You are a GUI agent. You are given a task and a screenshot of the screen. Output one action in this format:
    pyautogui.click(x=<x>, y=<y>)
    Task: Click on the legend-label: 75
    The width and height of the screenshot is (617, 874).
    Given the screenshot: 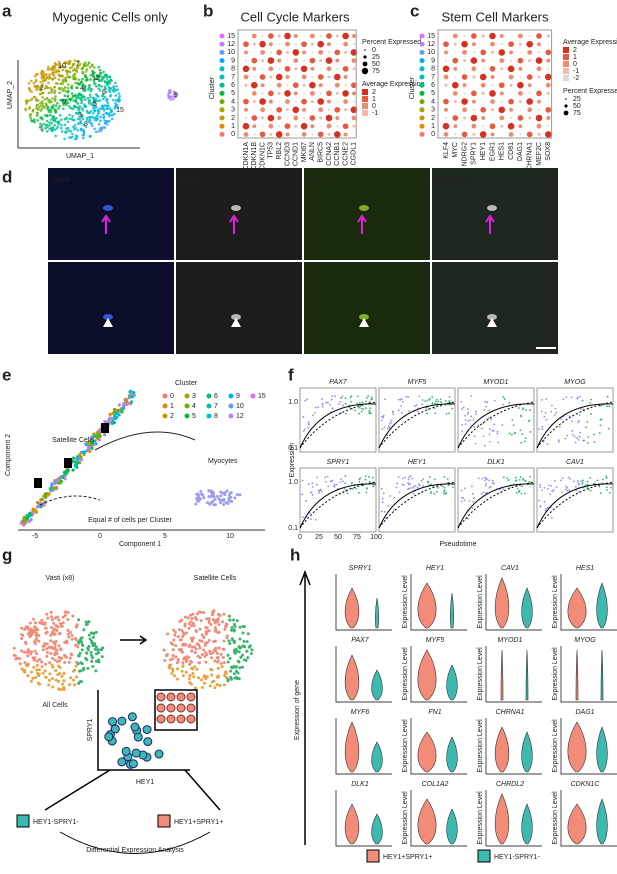 What is the action you would take?
    pyautogui.click(x=376, y=71)
    